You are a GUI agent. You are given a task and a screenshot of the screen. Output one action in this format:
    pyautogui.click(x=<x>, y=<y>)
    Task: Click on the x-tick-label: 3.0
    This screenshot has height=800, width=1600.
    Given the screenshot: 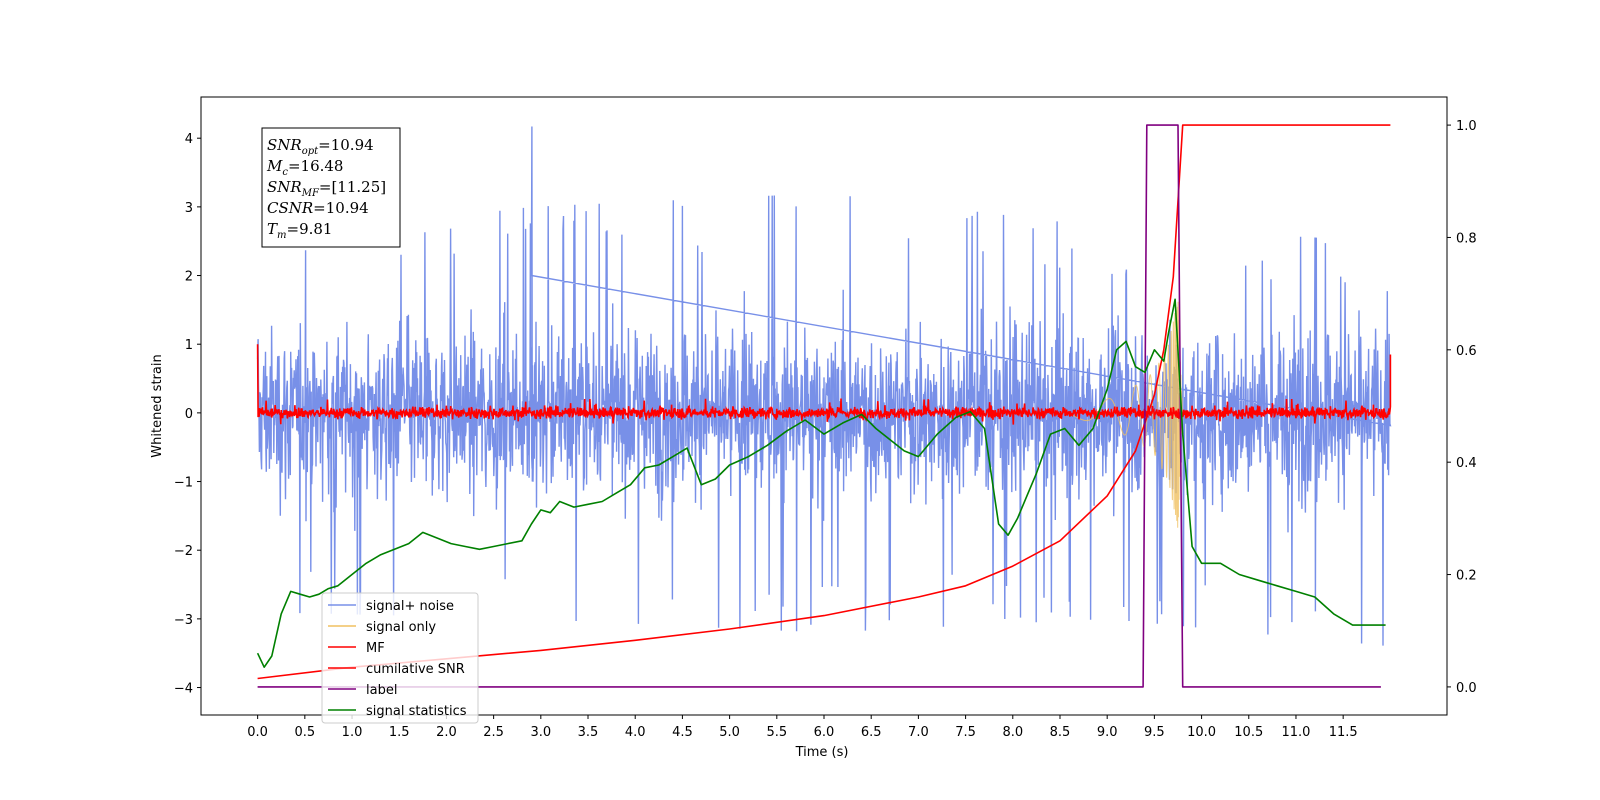 What is the action you would take?
    pyautogui.click(x=540, y=732)
    